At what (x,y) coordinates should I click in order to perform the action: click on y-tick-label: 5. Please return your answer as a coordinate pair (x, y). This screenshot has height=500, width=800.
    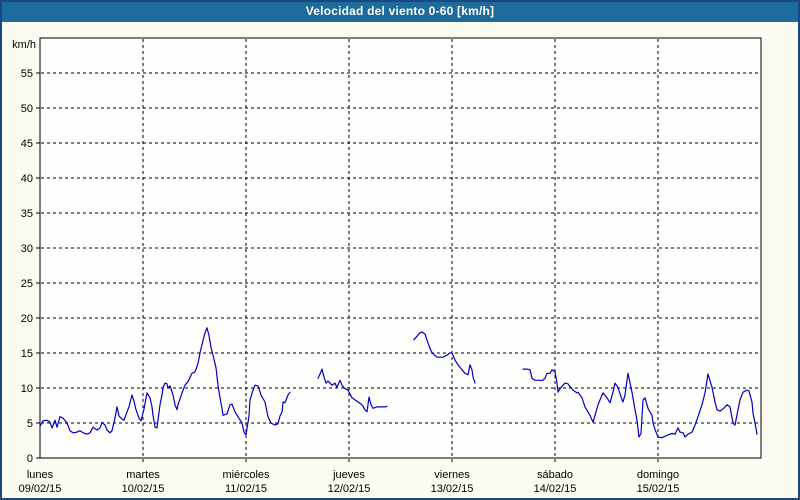
    Looking at the image, I should click on (30, 424).